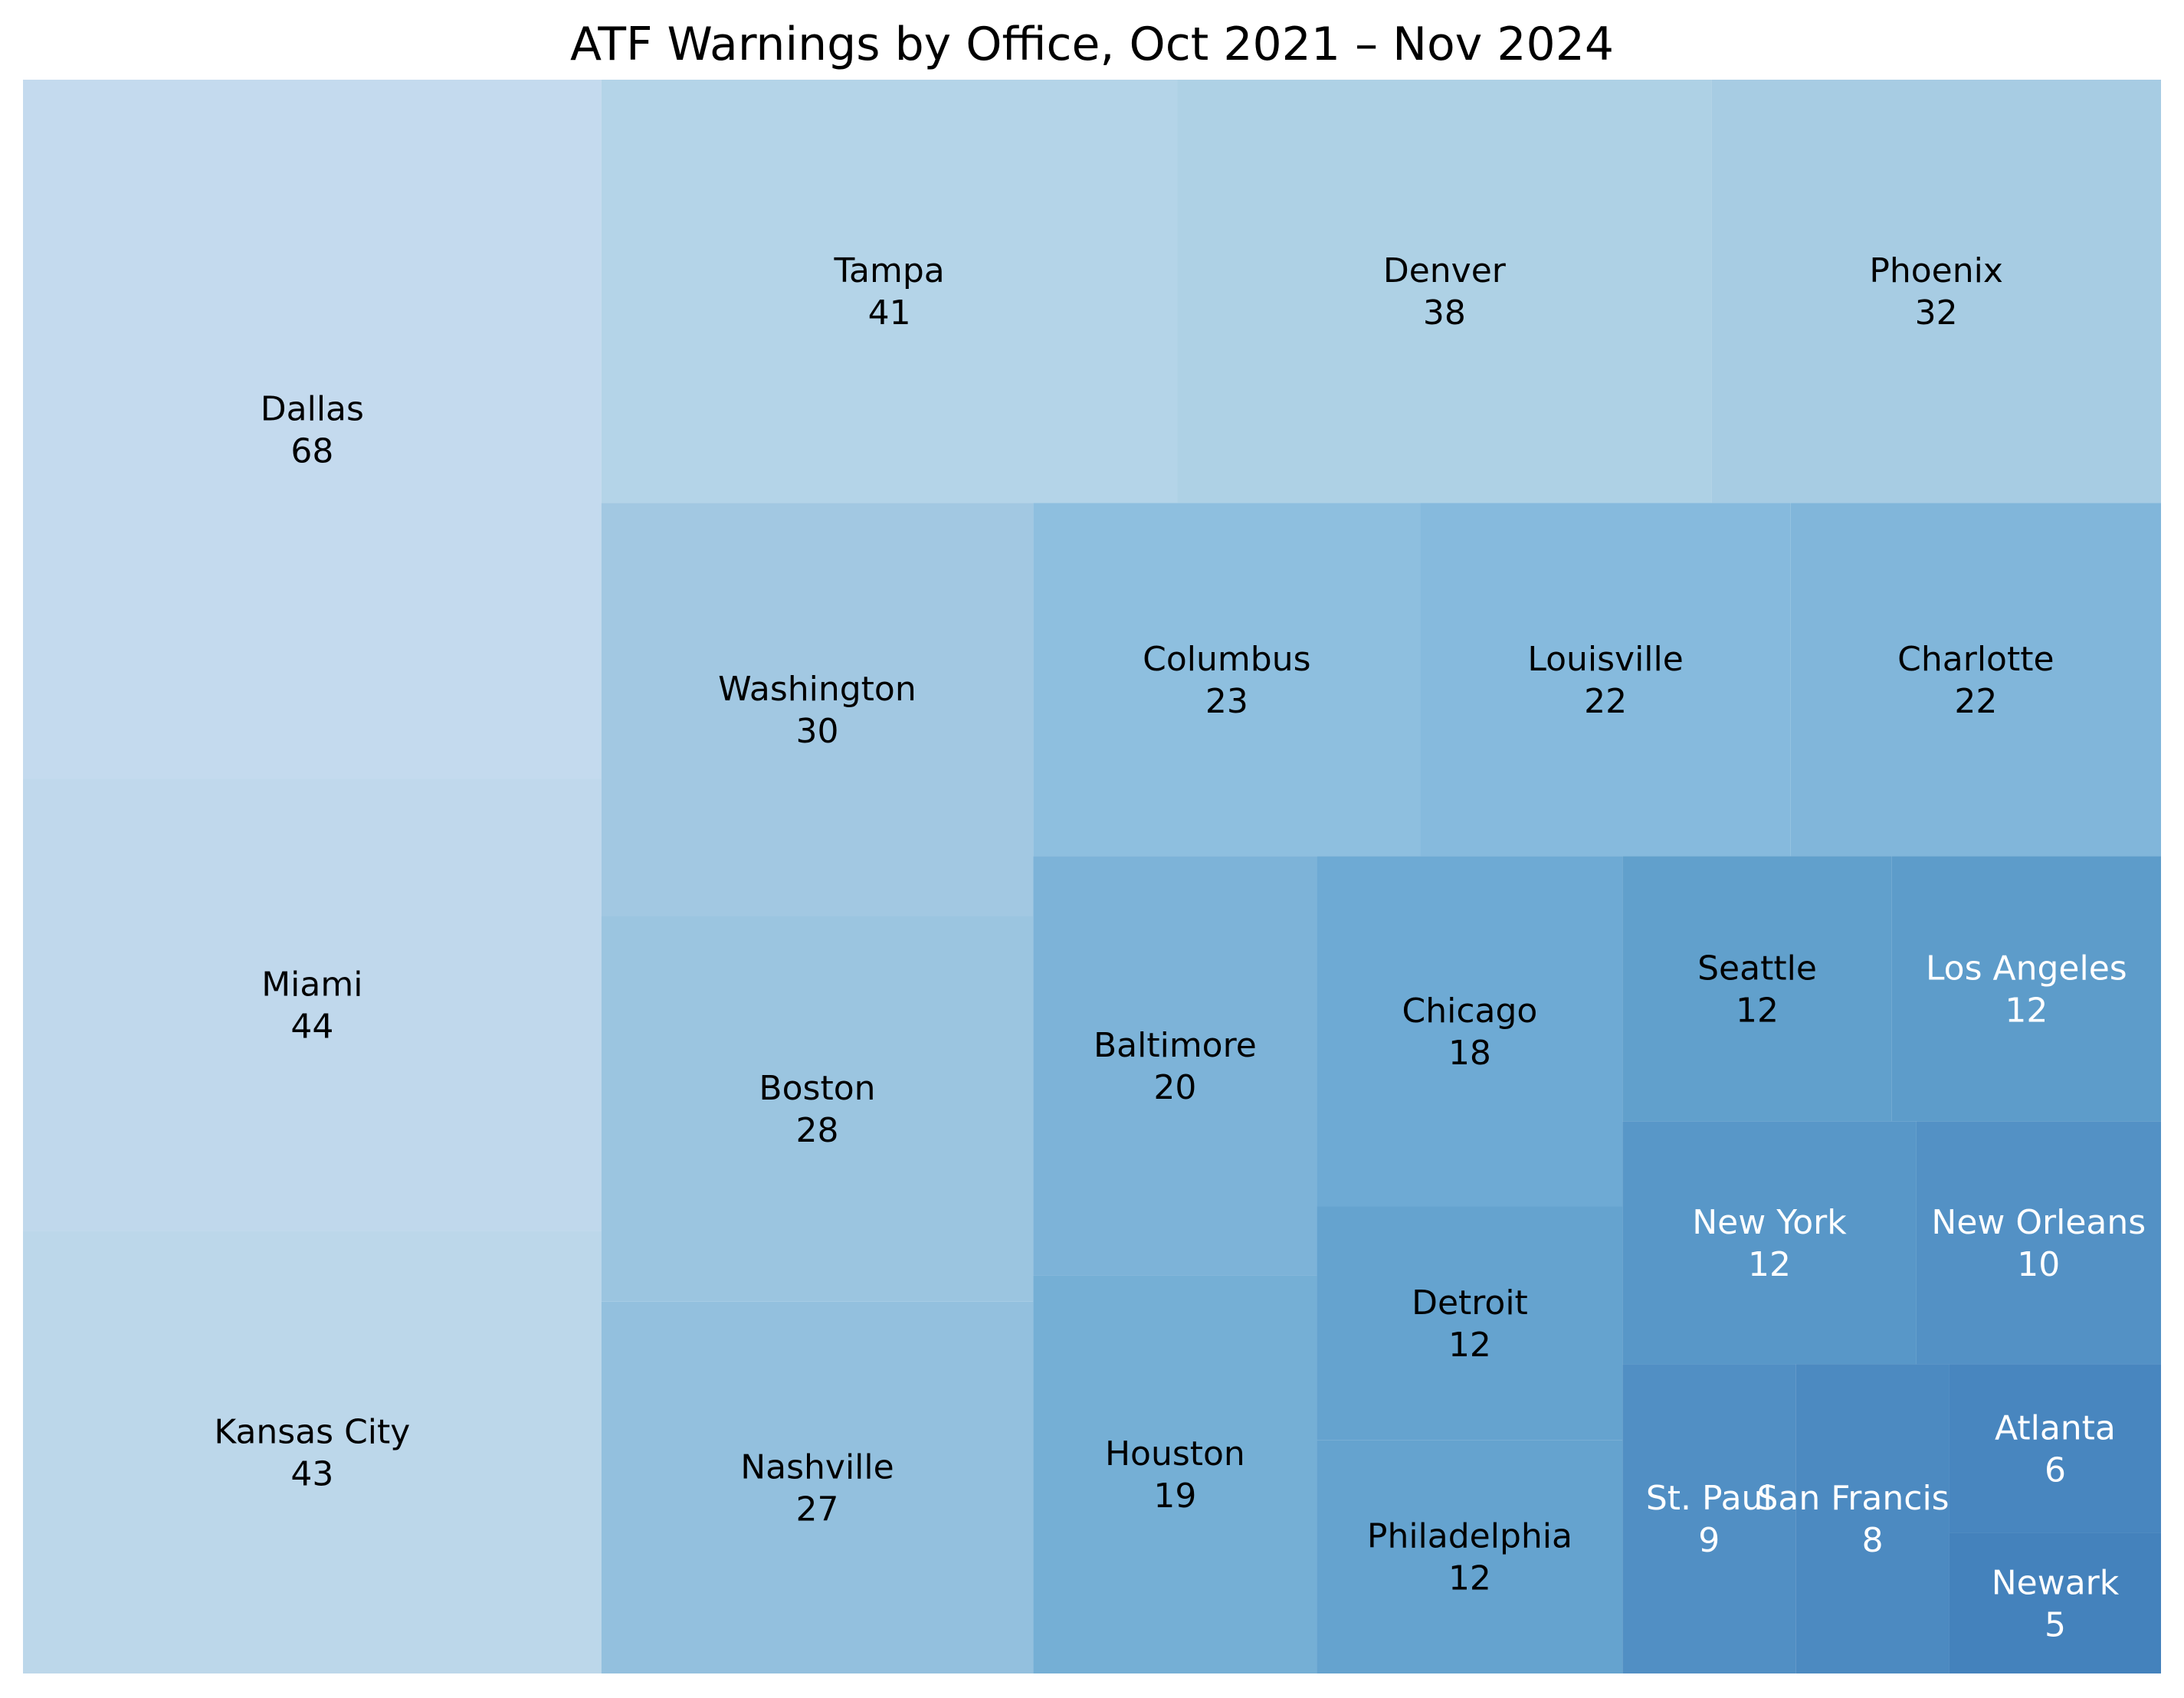 The width and height of the screenshot is (2184, 1698). Describe the element at coordinates (311, 450) in the screenshot. I see `treemap-value-dallas: 68` at that location.